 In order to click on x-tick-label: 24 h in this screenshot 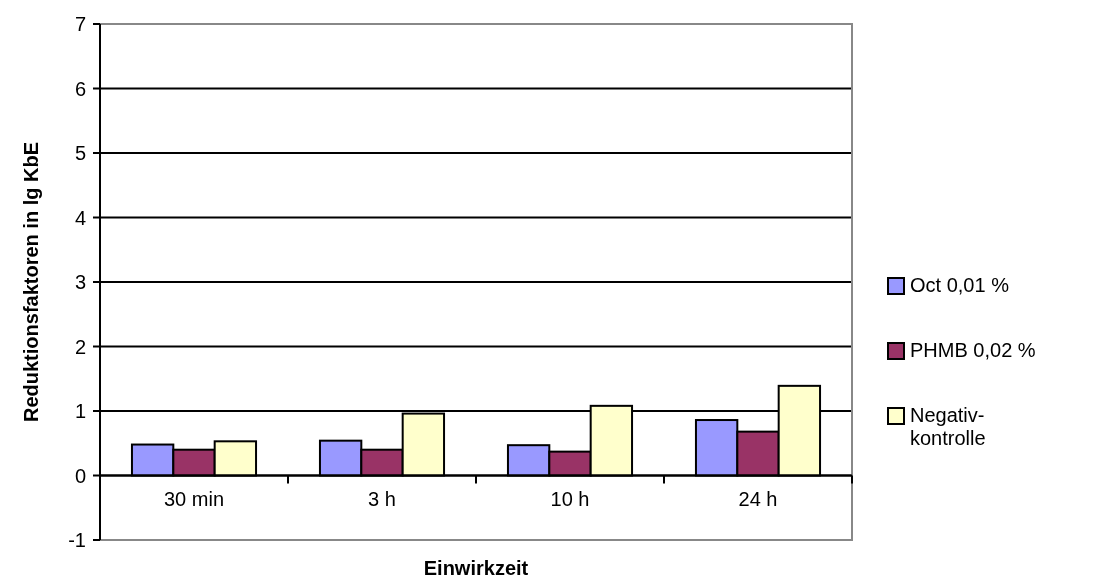, I will do `click(758, 498)`.